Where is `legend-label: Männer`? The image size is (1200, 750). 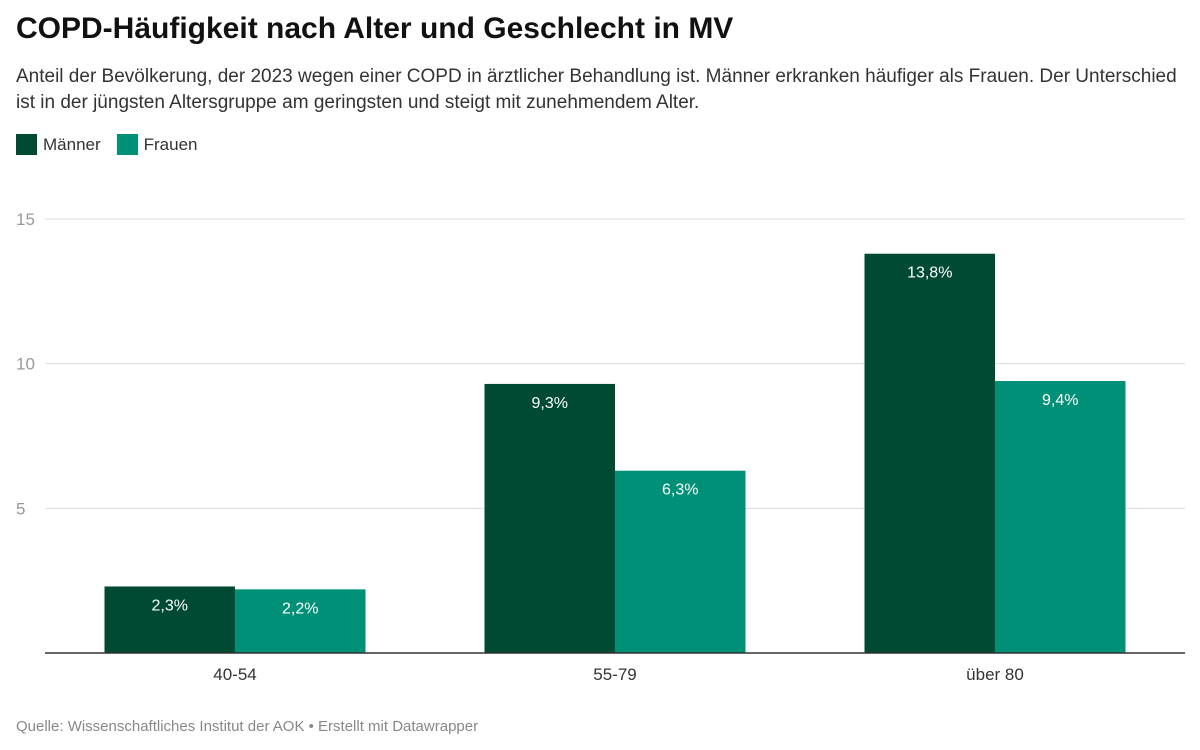
legend-label: Männer is located at coordinates (72, 144).